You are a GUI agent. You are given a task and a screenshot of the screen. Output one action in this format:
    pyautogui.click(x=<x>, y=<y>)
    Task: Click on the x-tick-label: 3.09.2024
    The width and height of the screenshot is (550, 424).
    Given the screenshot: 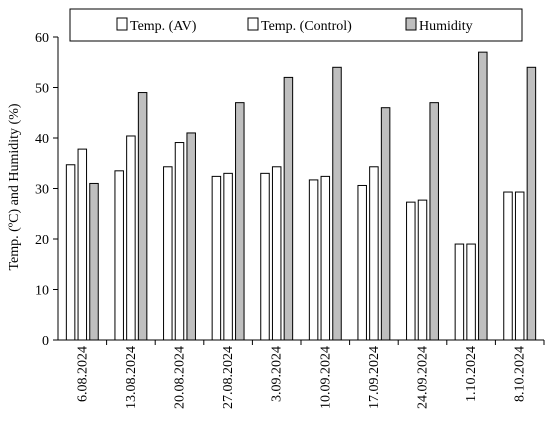 What is the action you would take?
    pyautogui.click(x=277, y=374)
    